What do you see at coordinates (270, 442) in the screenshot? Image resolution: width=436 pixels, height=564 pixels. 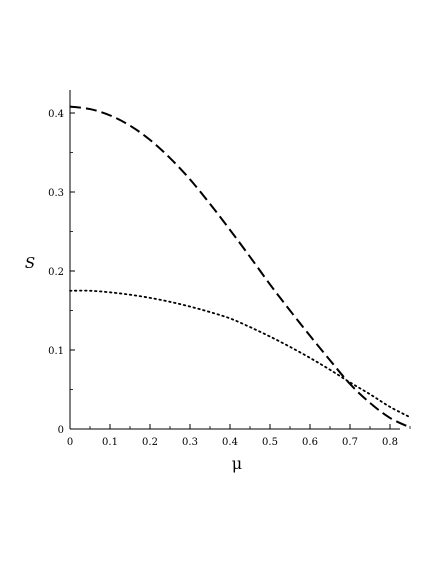 I see `x-tick-label: 0.5` at bounding box center [270, 442].